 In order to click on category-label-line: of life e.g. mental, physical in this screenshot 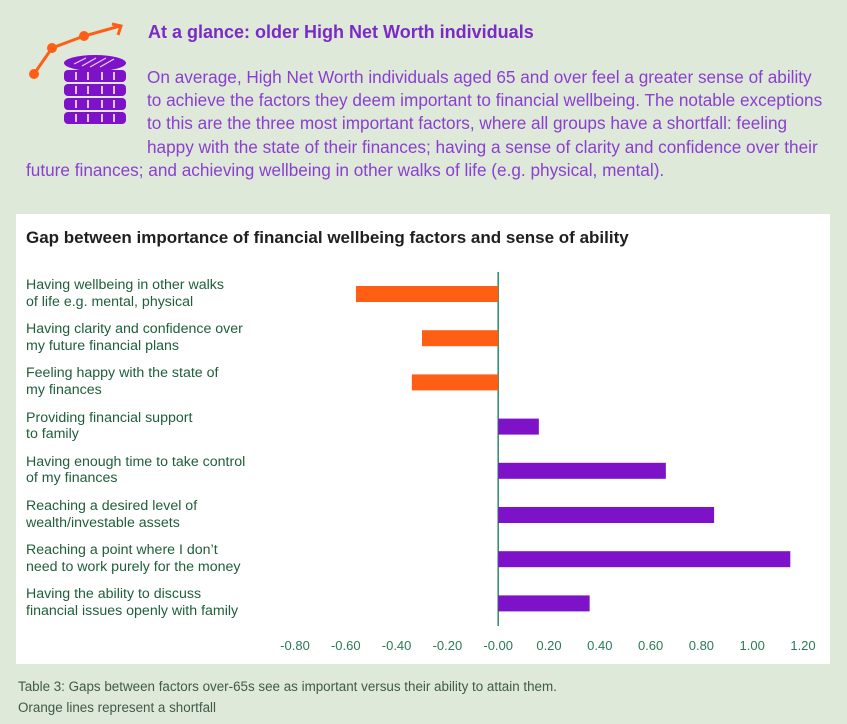, I will do `click(110, 301)`.